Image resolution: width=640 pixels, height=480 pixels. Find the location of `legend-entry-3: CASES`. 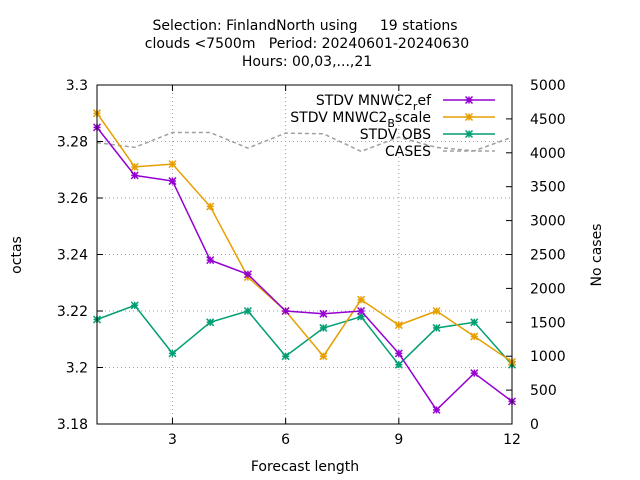

legend-entry-3: CASES is located at coordinates (440, 152).